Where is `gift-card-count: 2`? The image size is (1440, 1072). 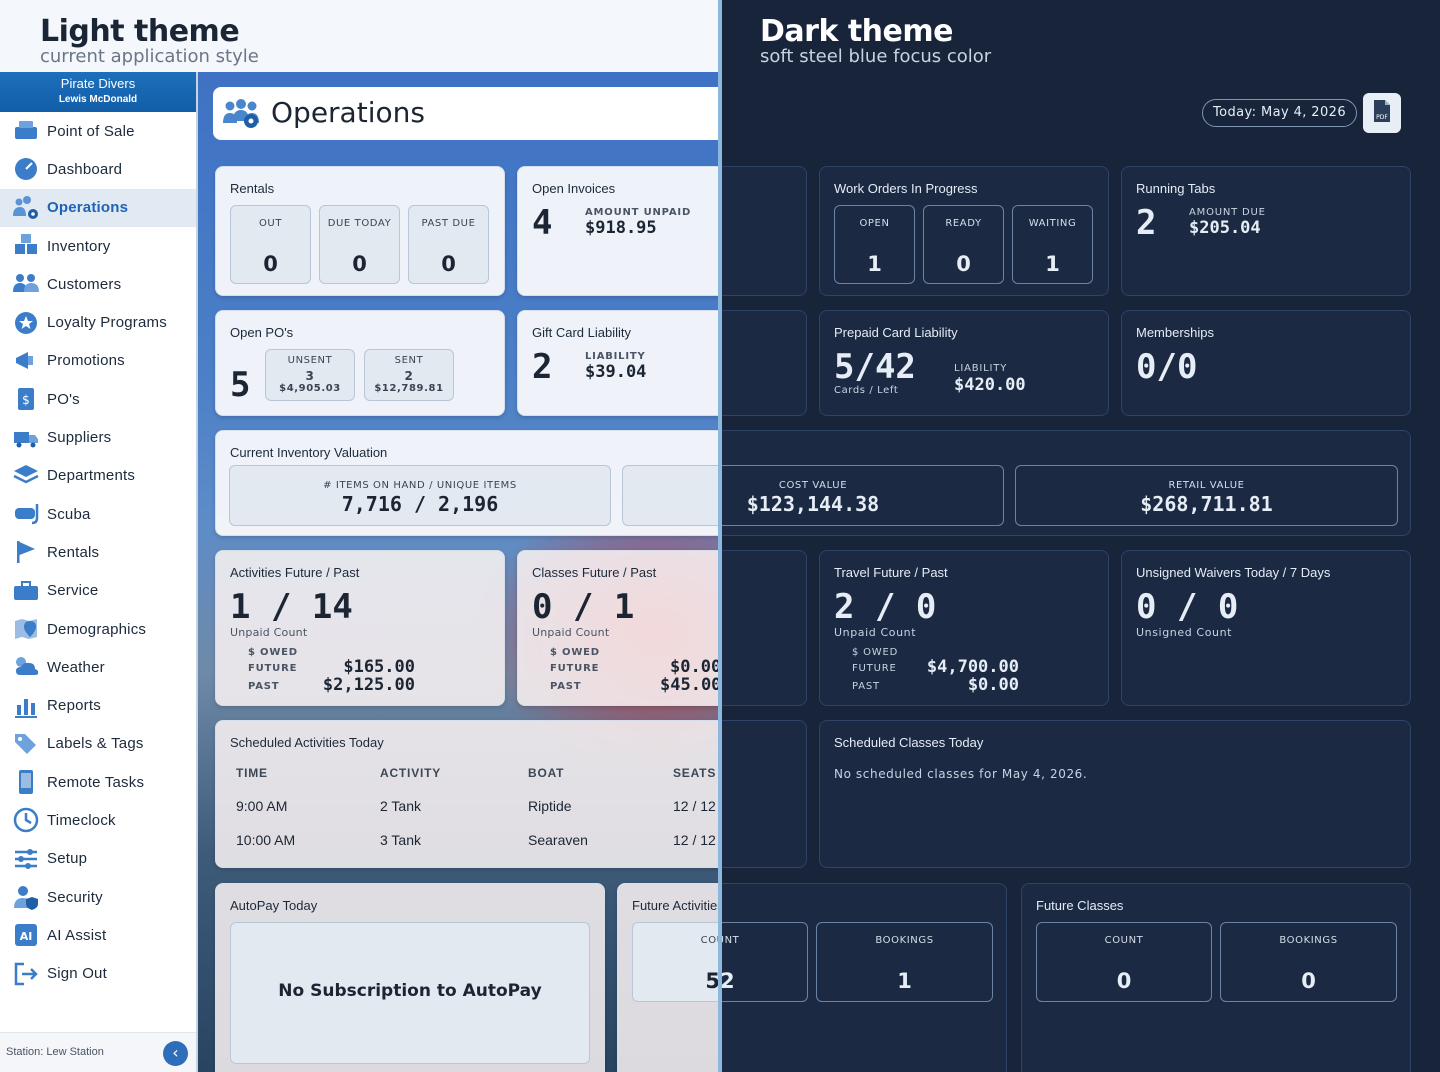
gift-card-count: 2 is located at coordinates (542, 367).